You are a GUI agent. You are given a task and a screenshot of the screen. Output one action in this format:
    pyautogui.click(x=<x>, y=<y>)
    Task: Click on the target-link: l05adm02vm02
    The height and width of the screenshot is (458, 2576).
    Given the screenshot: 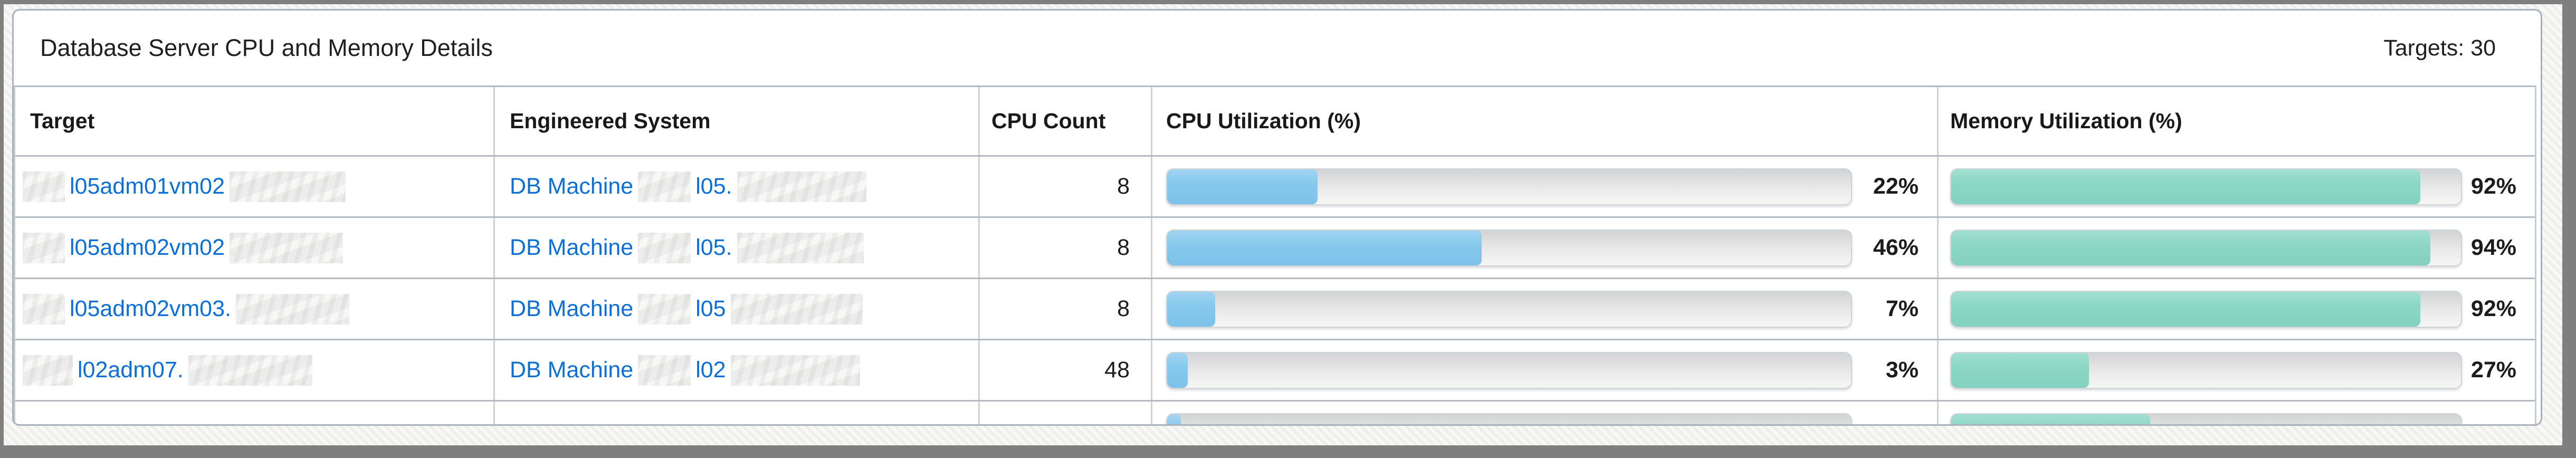 What is the action you would take?
    pyautogui.click(x=147, y=247)
    